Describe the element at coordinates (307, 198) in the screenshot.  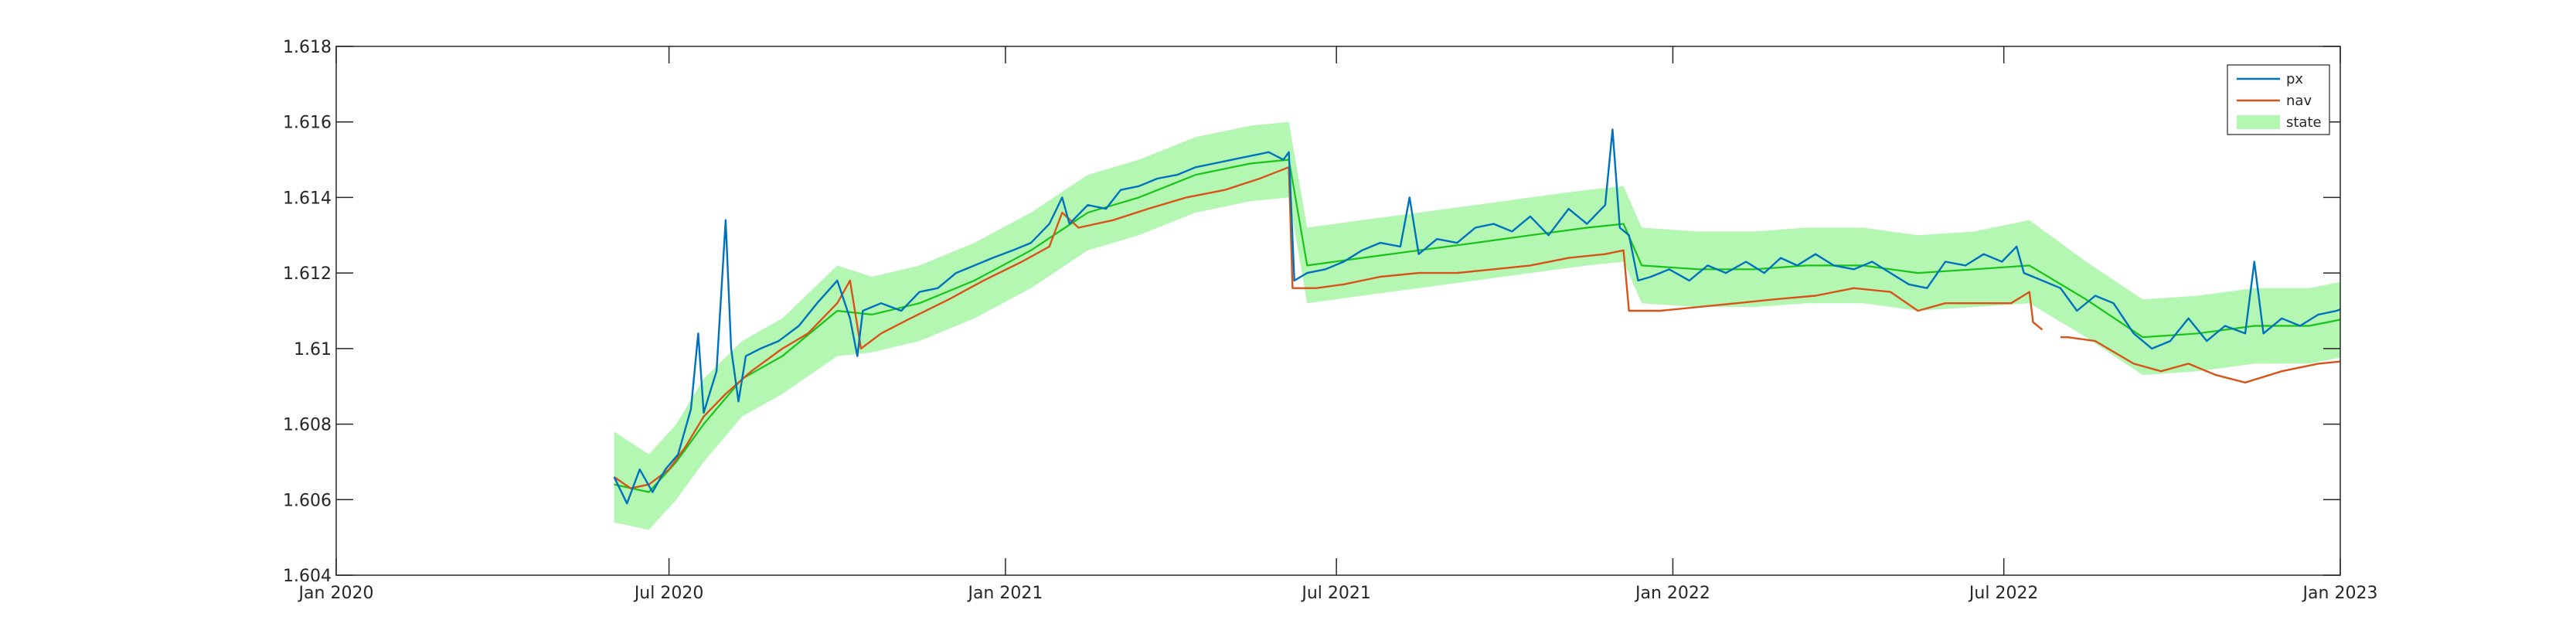
I see `y-tick-label: 1.614` at that location.